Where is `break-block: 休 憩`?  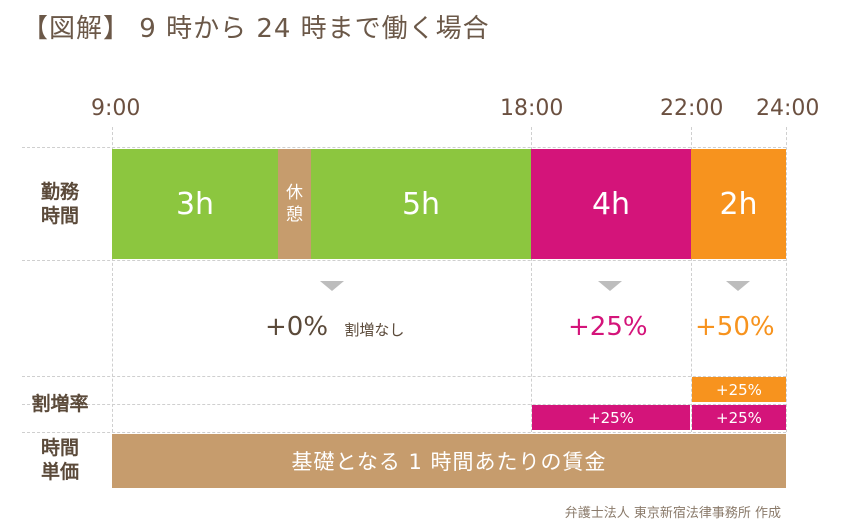 break-block: 休 憩 is located at coordinates (294, 204).